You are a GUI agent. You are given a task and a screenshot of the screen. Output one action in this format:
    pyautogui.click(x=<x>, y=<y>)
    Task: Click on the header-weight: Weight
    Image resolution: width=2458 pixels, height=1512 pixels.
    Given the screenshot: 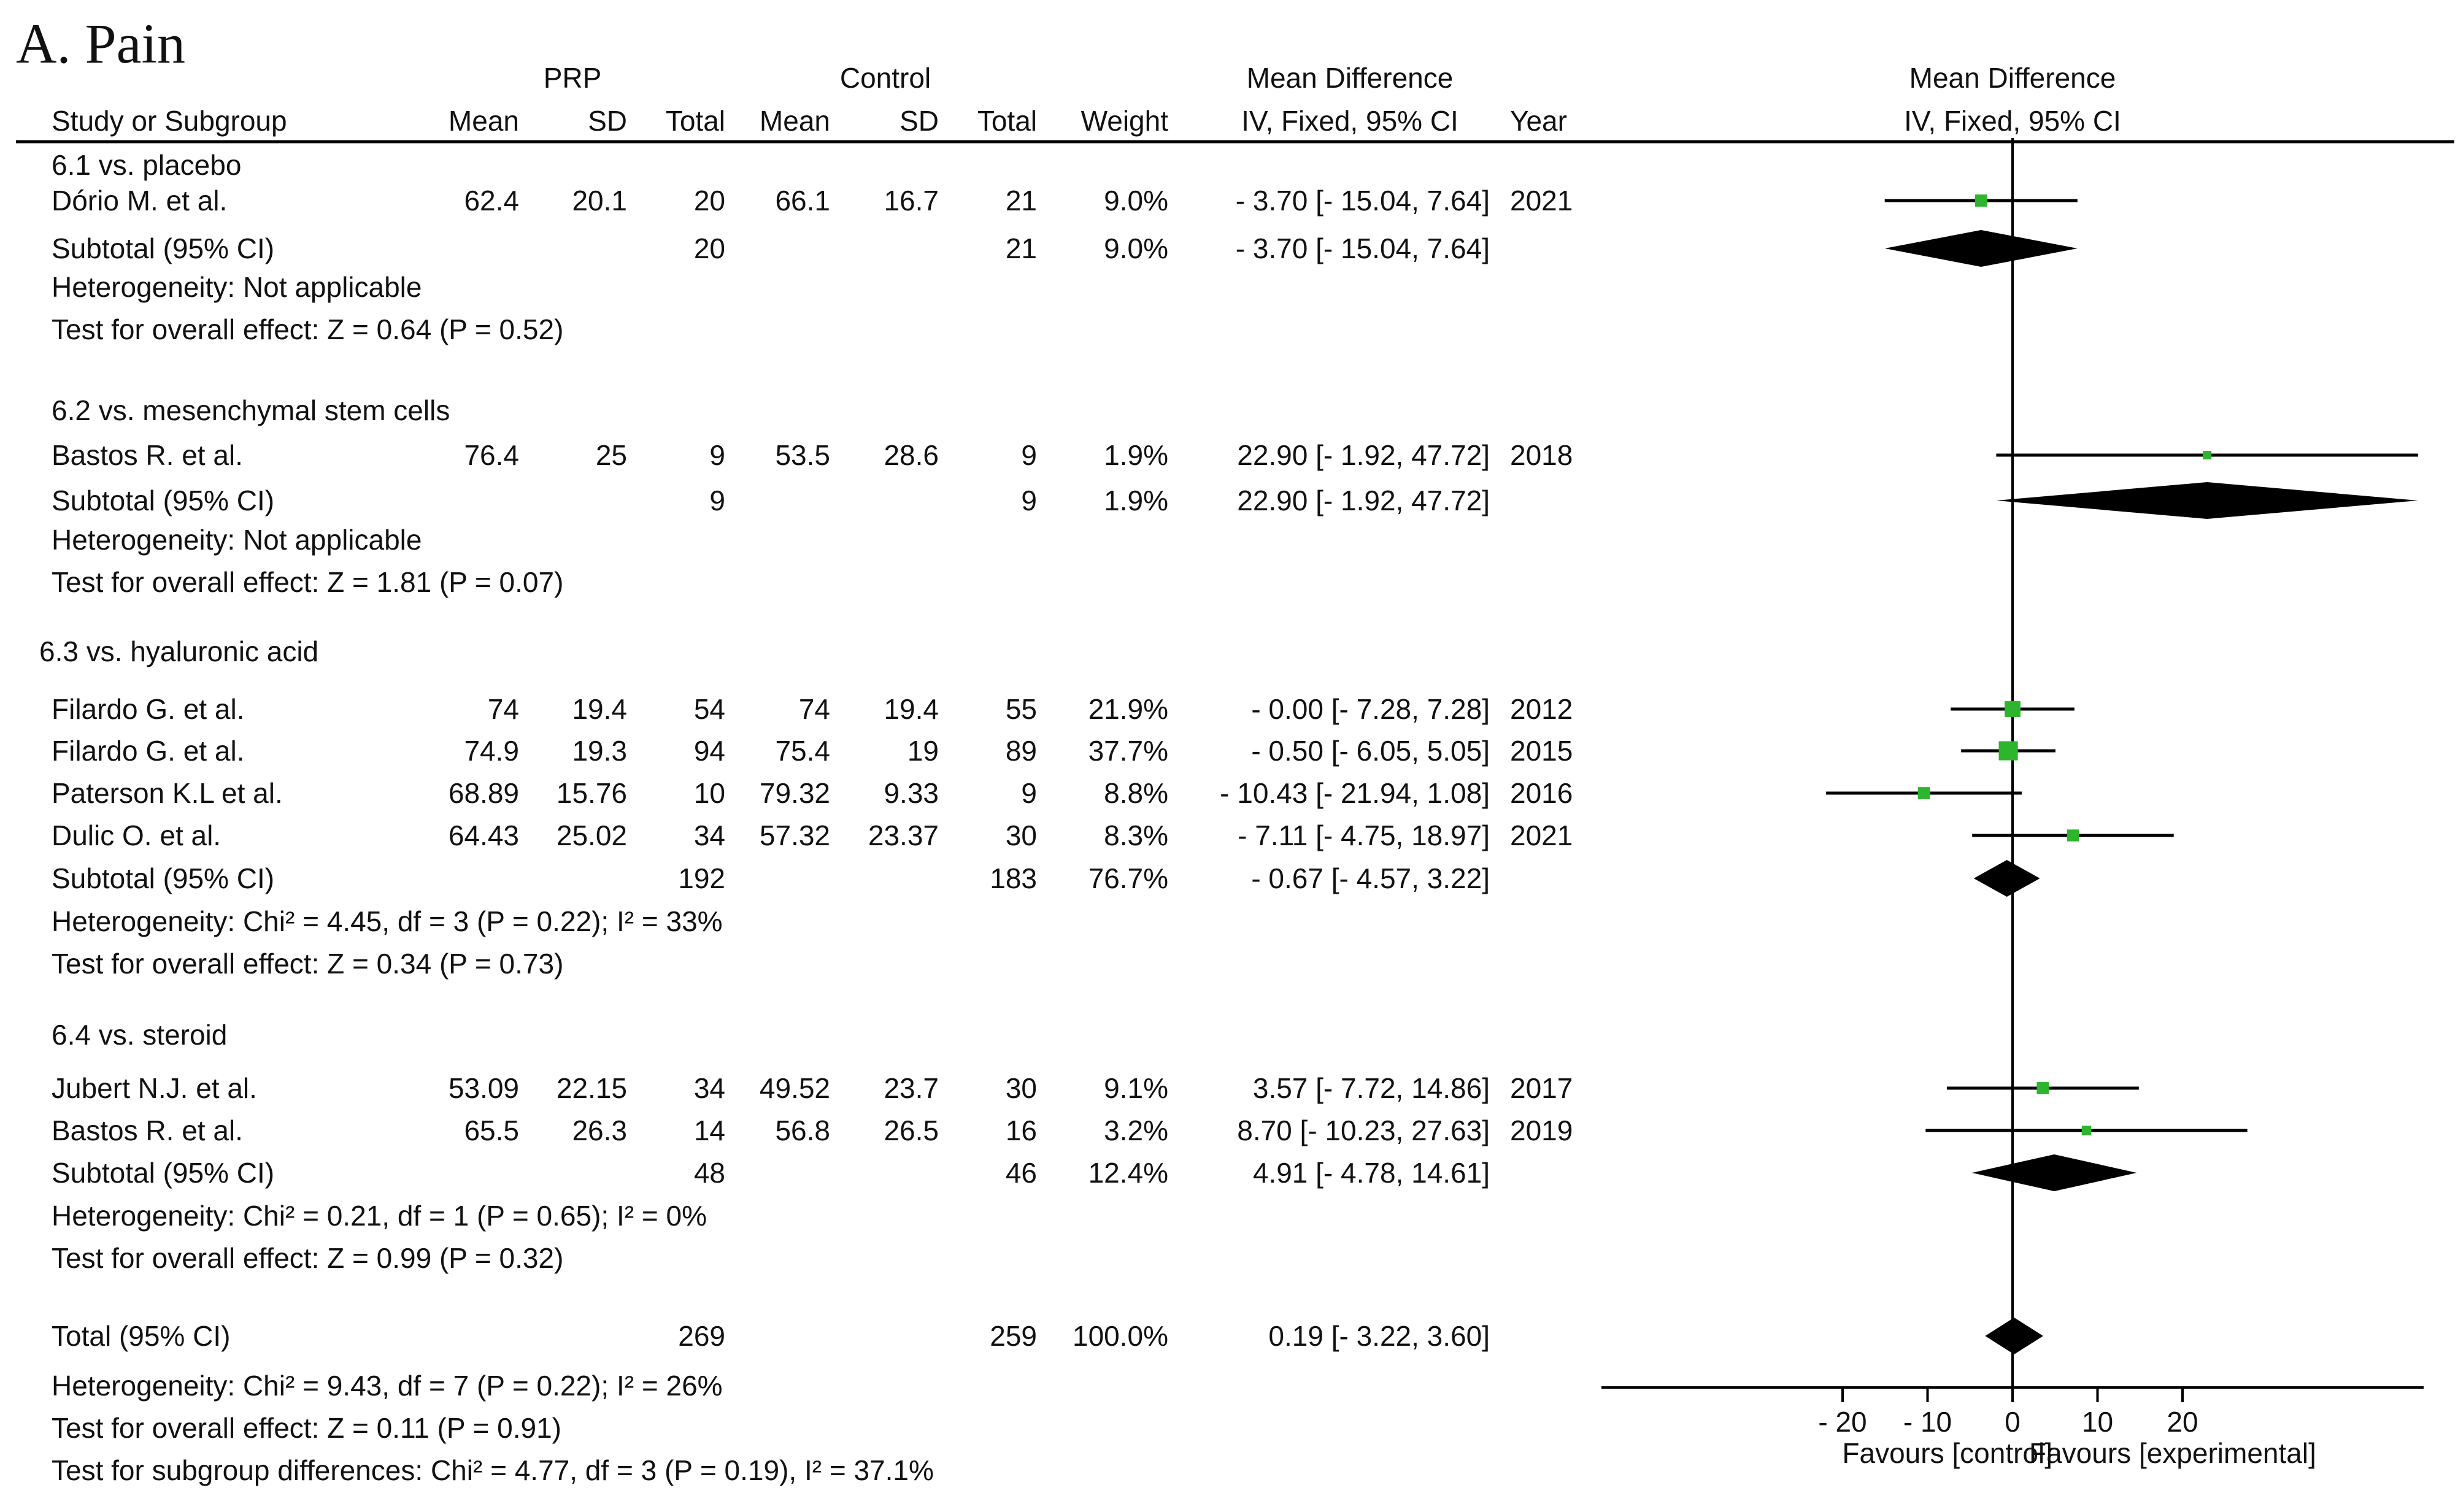 What is the action you would take?
    pyautogui.click(x=1125, y=121)
    